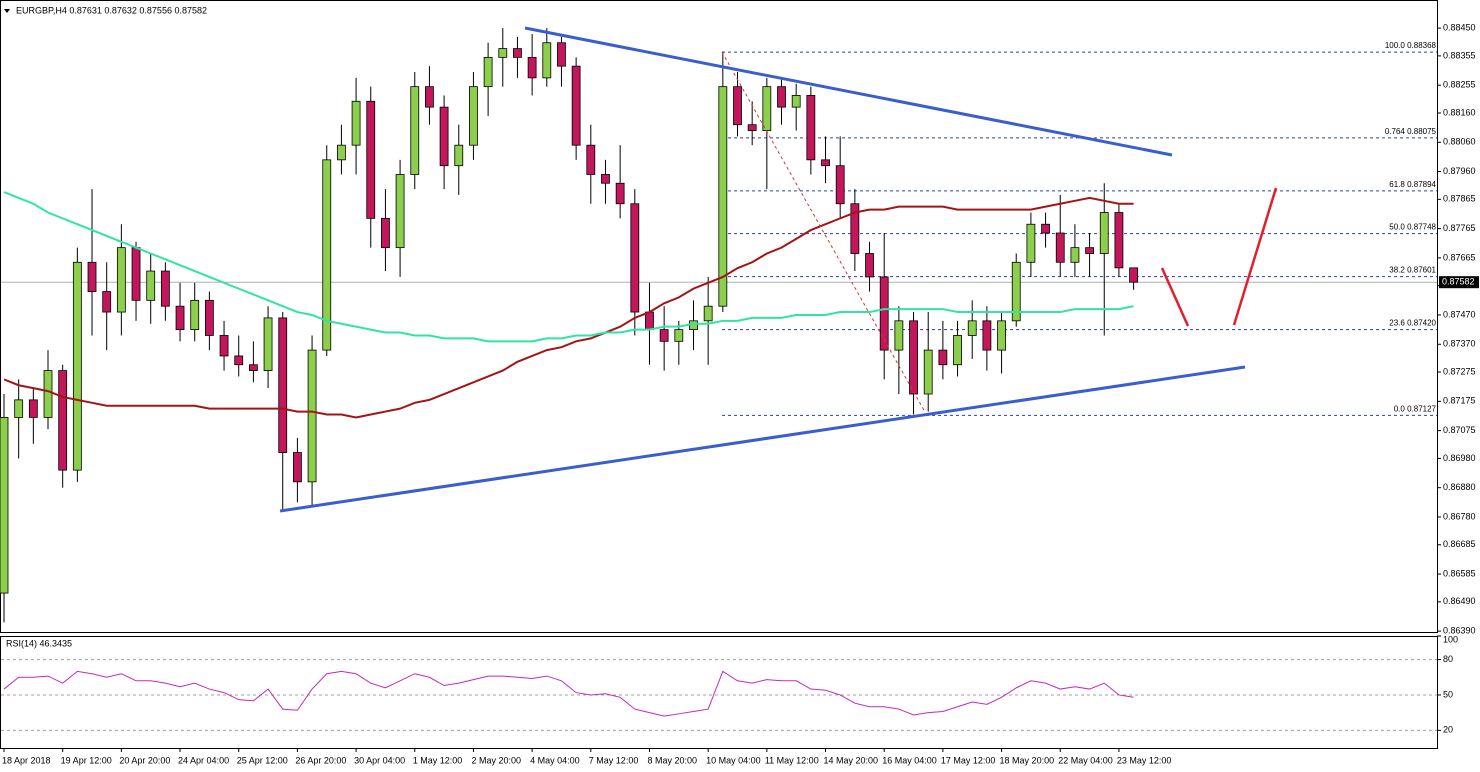 The height and width of the screenshot is (772, 1480). What do you see at coordinates (379, 760) in the screenshot?
I see `x-tick-label: 30 Apr 04:00` at bounding box center [379, 760].